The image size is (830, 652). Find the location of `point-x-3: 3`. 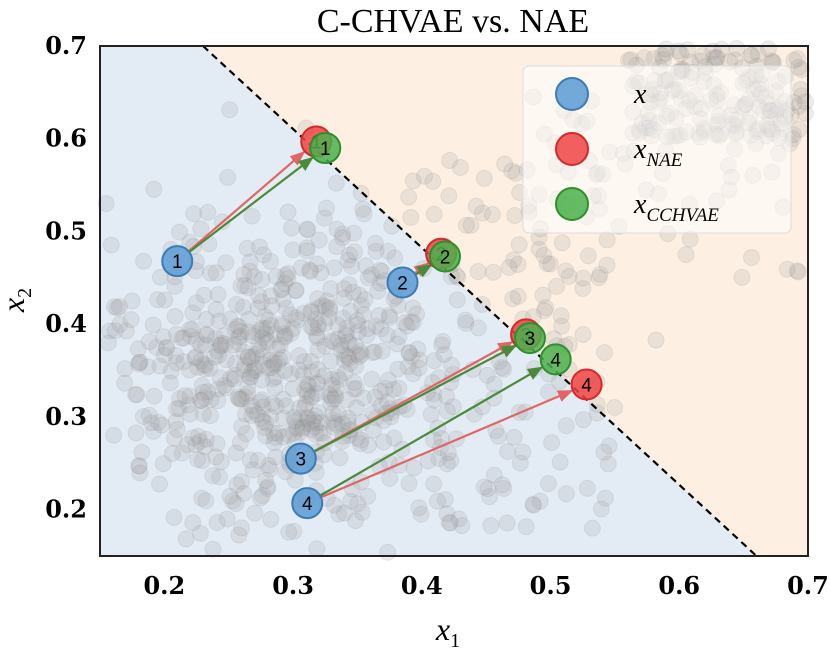

point-x-3: 3 is located at coordinates (300, 458).